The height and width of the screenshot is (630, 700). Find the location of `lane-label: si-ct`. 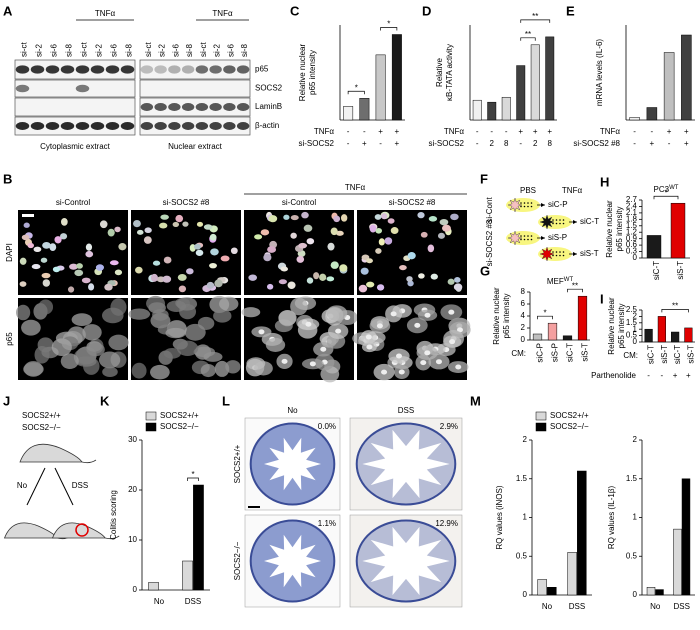

lane-label: si-ct is located at coordinates (148, 49).